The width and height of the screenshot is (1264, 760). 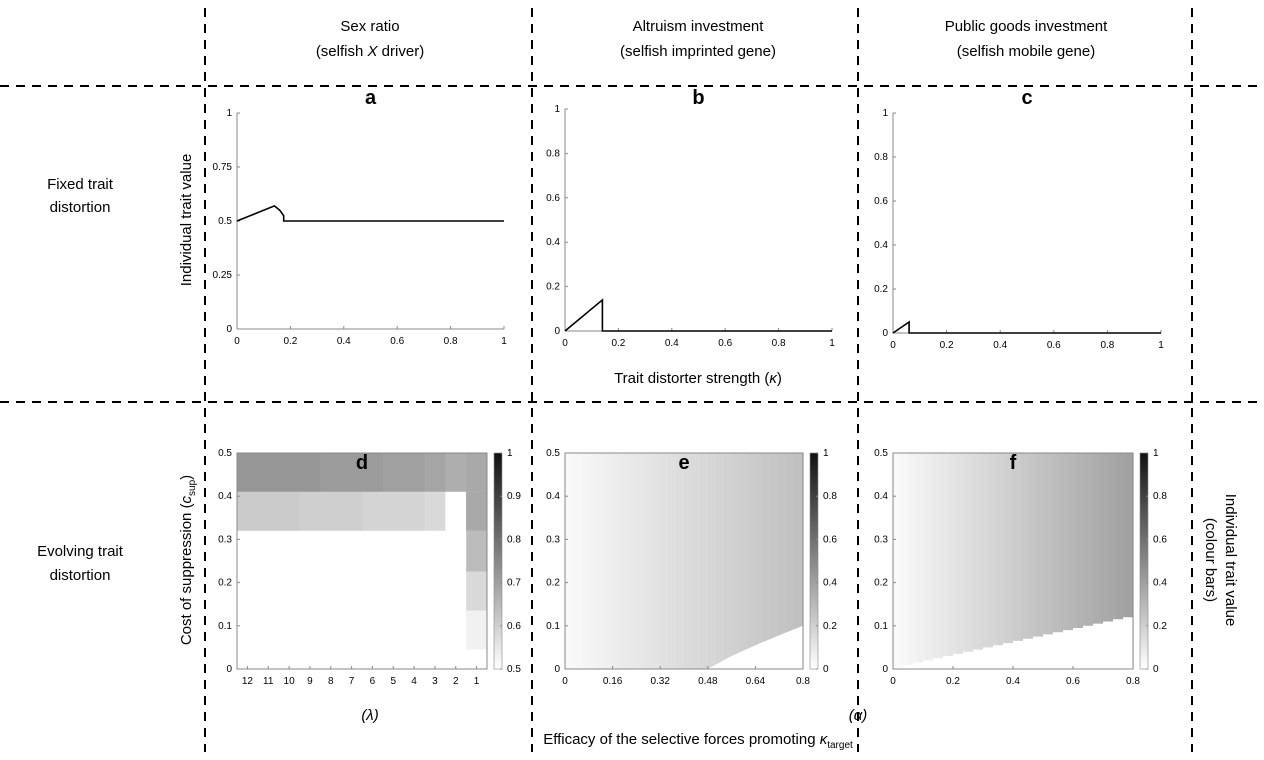 I want to click on x-tick-label: 0.64, so click(x=756, y=681).